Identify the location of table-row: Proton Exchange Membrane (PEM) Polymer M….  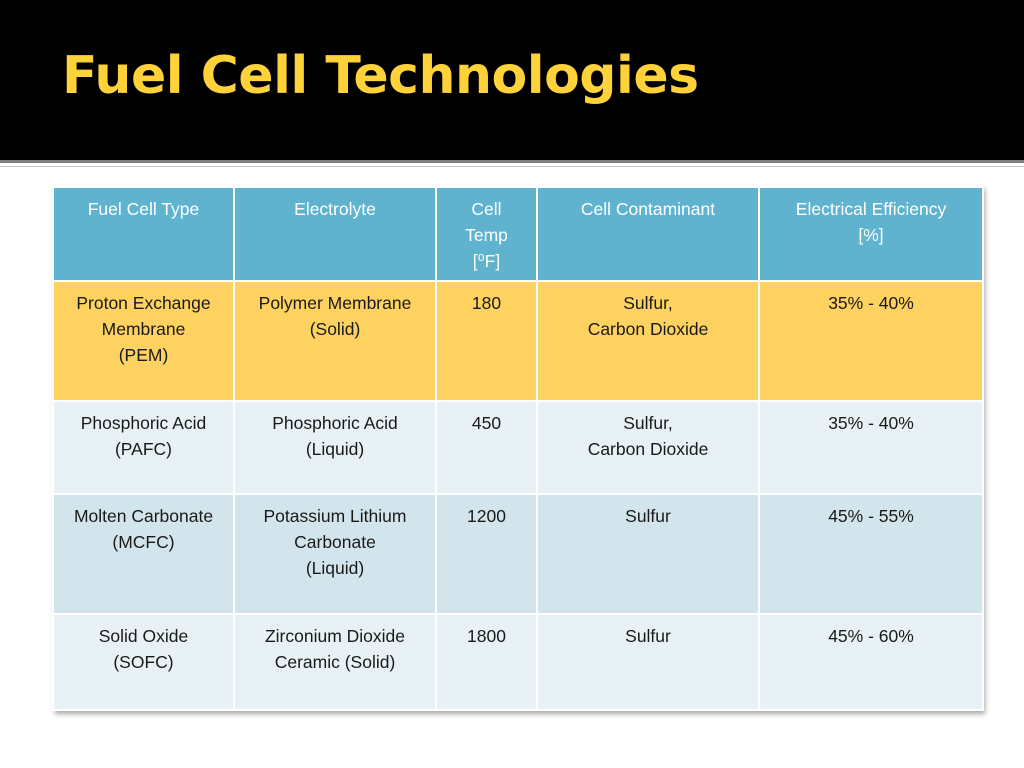
(518, 341).